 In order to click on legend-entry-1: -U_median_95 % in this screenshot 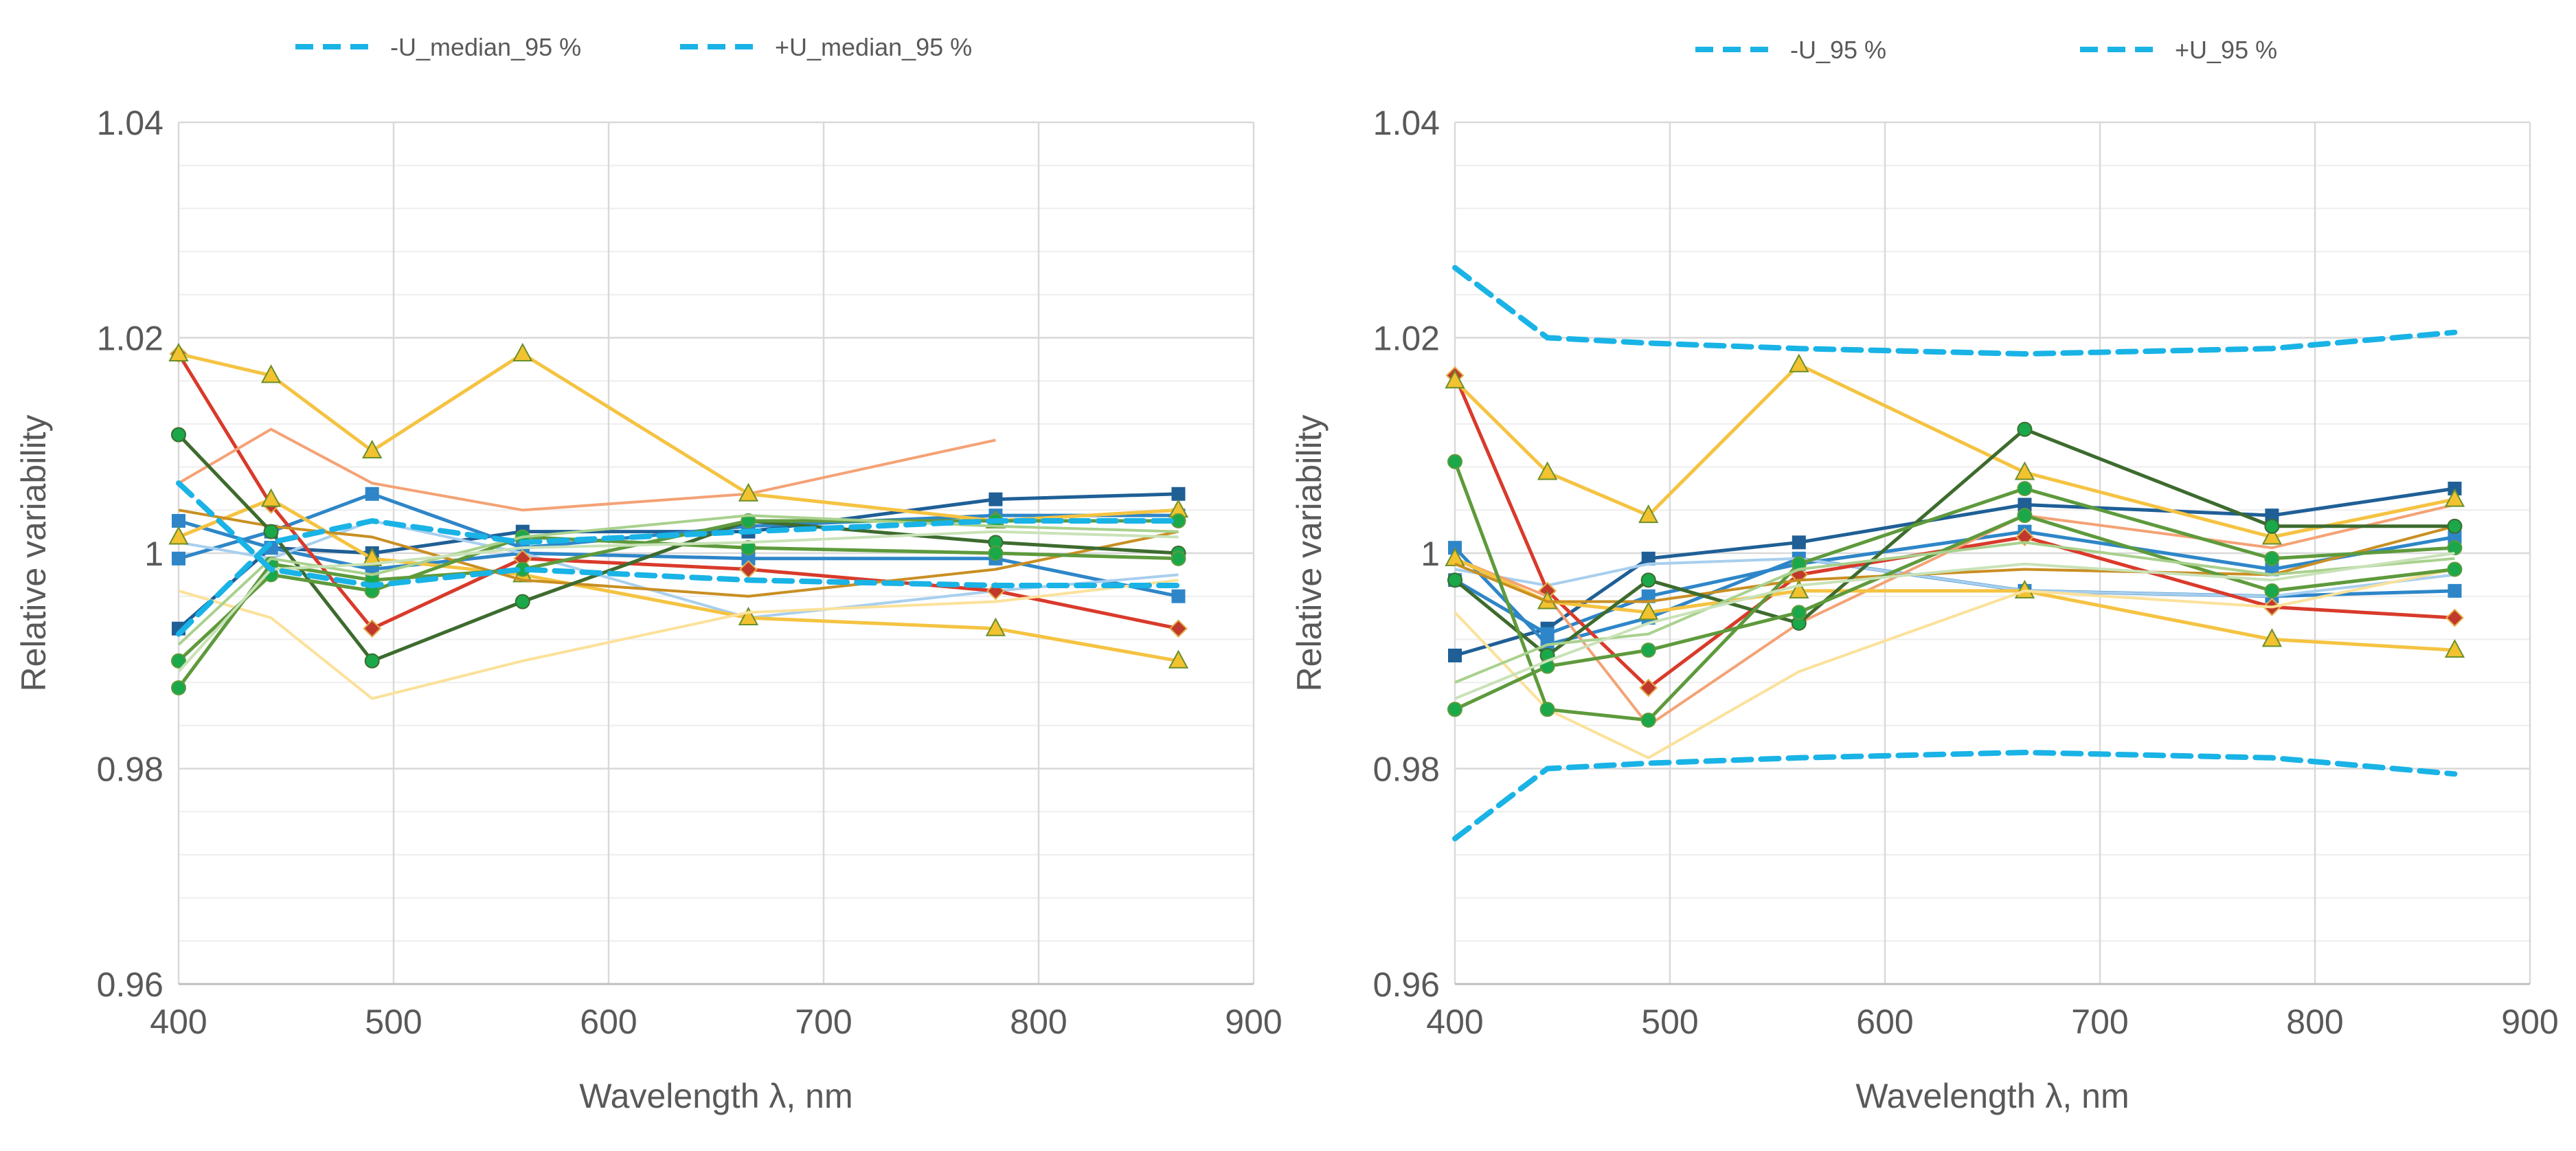, I will do `click(438, 47)`.